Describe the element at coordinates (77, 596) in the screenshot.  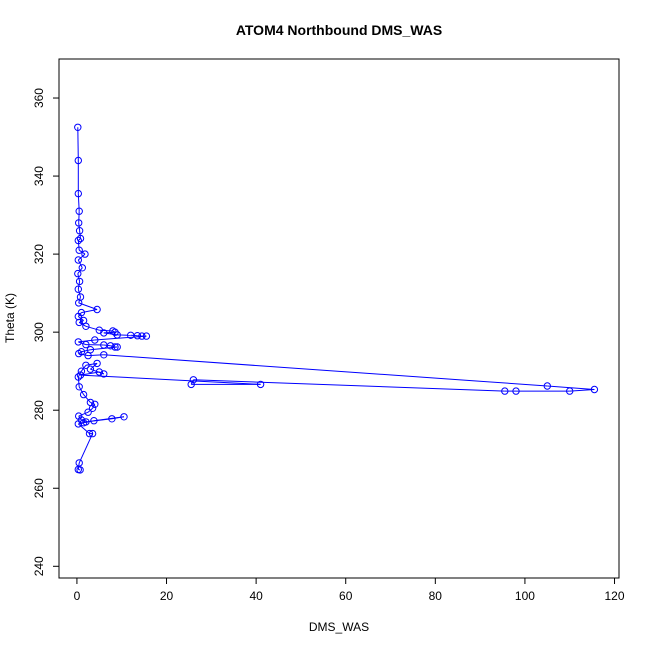
I see `x-tick-label: 0` at that location.